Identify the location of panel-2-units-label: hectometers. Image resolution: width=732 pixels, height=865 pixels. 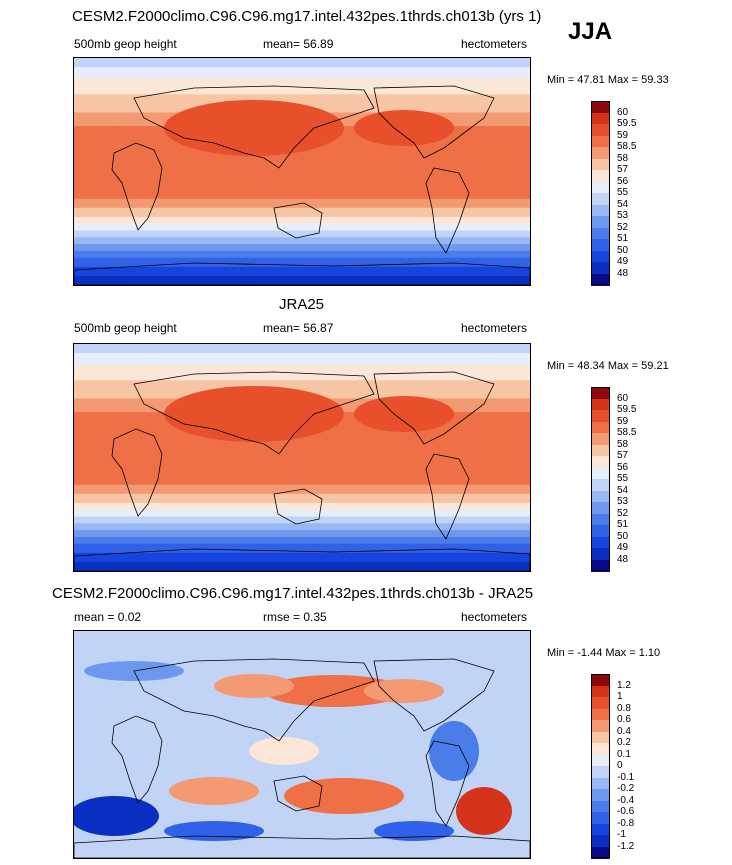
(494, 328).